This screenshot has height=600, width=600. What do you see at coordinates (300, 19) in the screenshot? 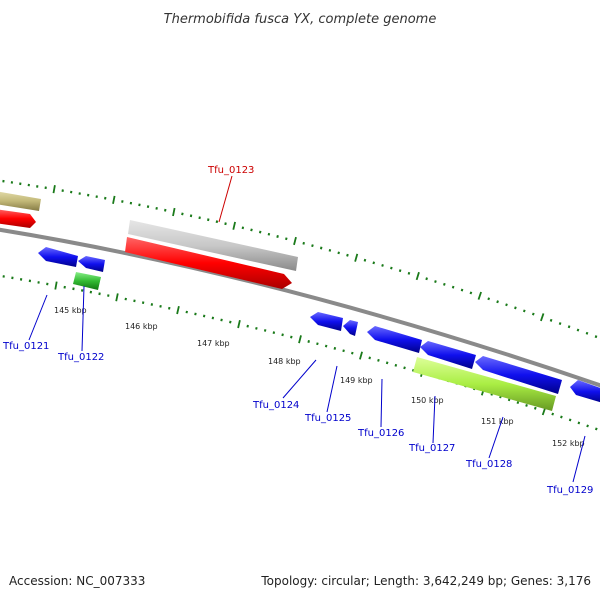
I see `map-title: Thermobifida fusca YX, complete genome` at bounding box center [300, 19].